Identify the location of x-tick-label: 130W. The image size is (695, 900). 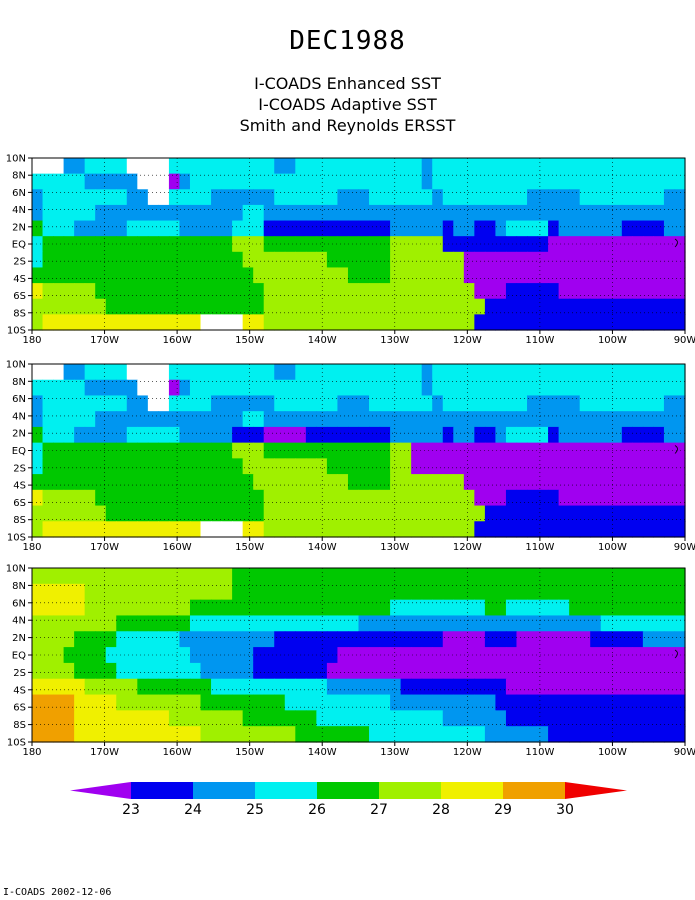
(394, 547).